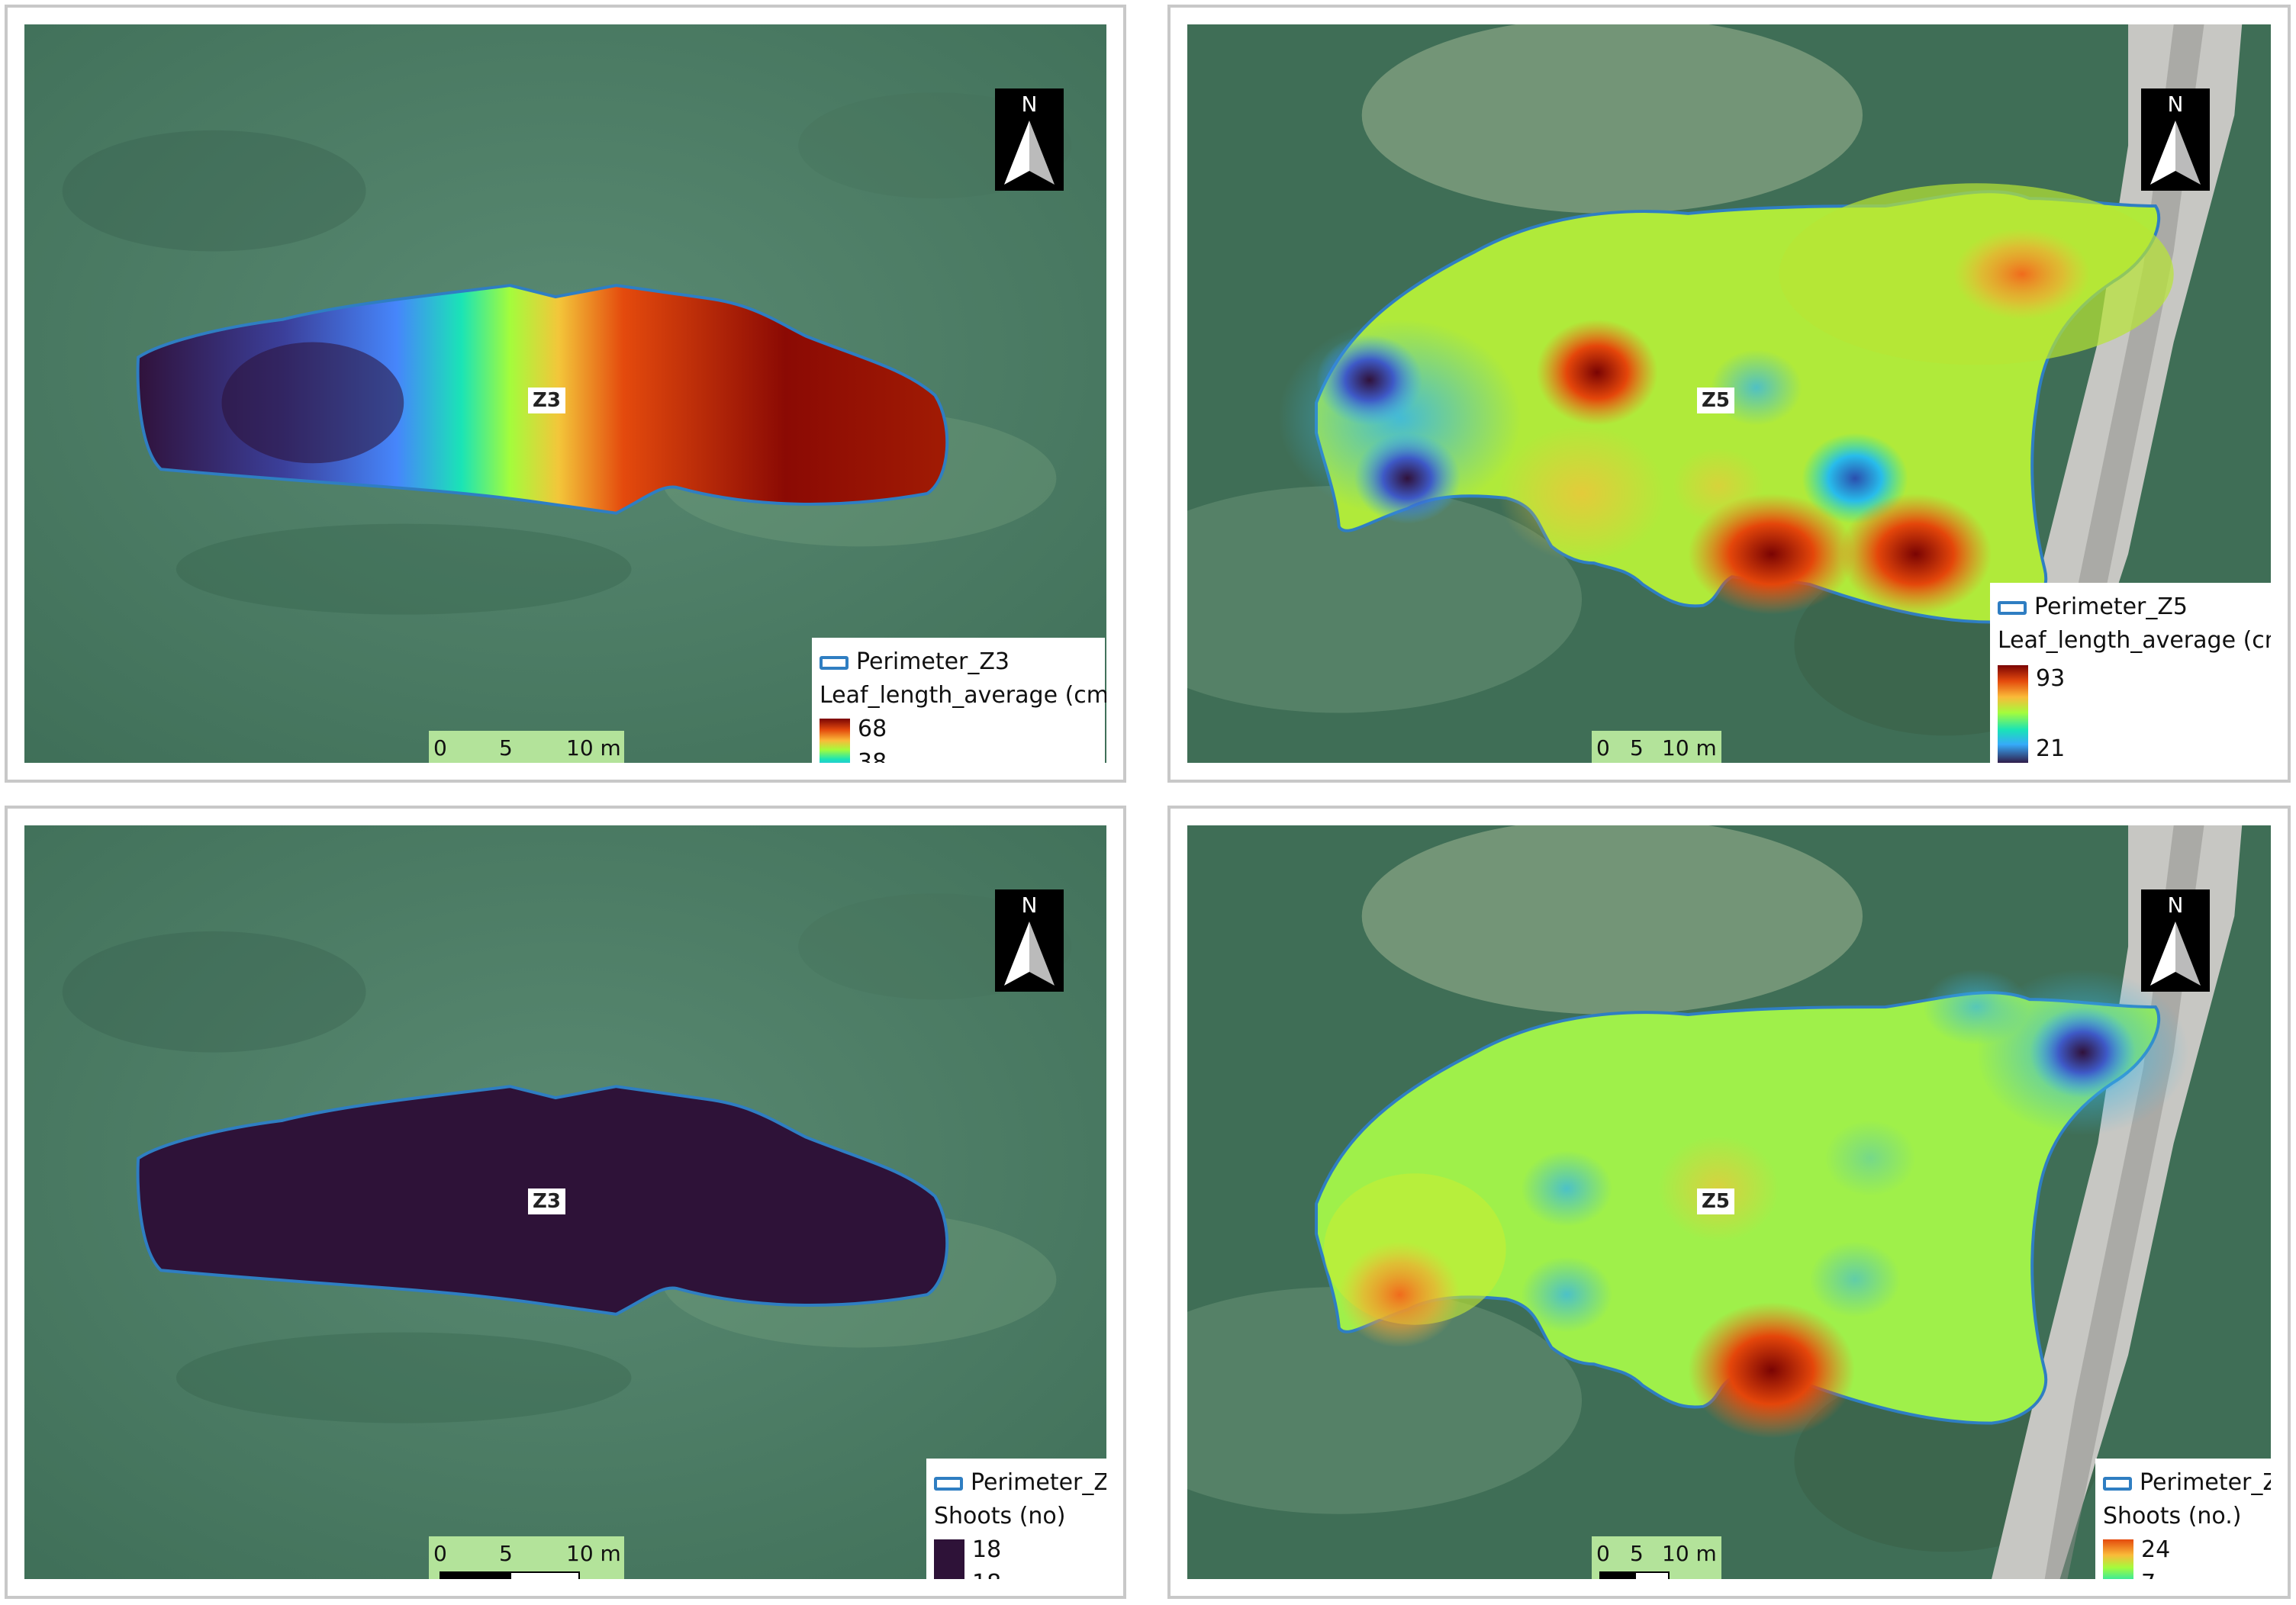  I want to click on legend-min: 38, so click(872, 756).